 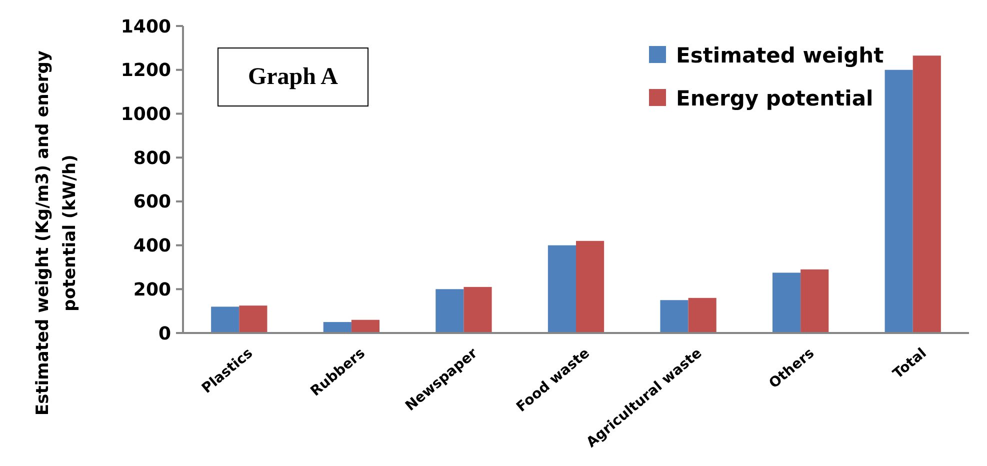 What do you see at coordinates (145, 71) in the screenshot?
I see `y-tick-label: 1200` at bounding box center [145, 71].